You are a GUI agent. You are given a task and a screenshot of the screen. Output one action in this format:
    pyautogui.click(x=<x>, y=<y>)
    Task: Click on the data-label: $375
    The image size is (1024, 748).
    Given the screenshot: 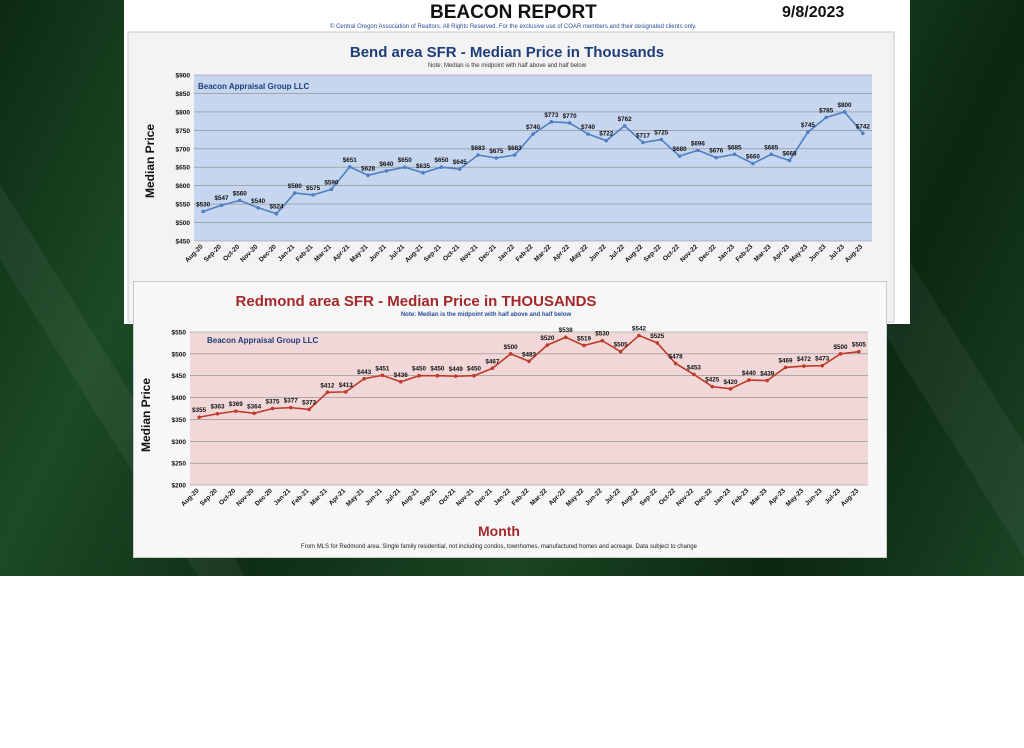 What is the action you would take?
    pyautogui.click(x=272, y=402)
    